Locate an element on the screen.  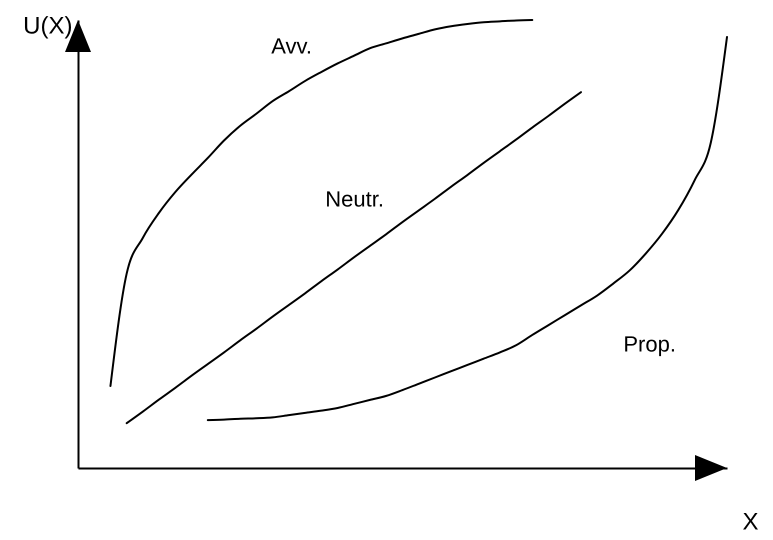
text: Prop. is located at coordinates (649, 343).